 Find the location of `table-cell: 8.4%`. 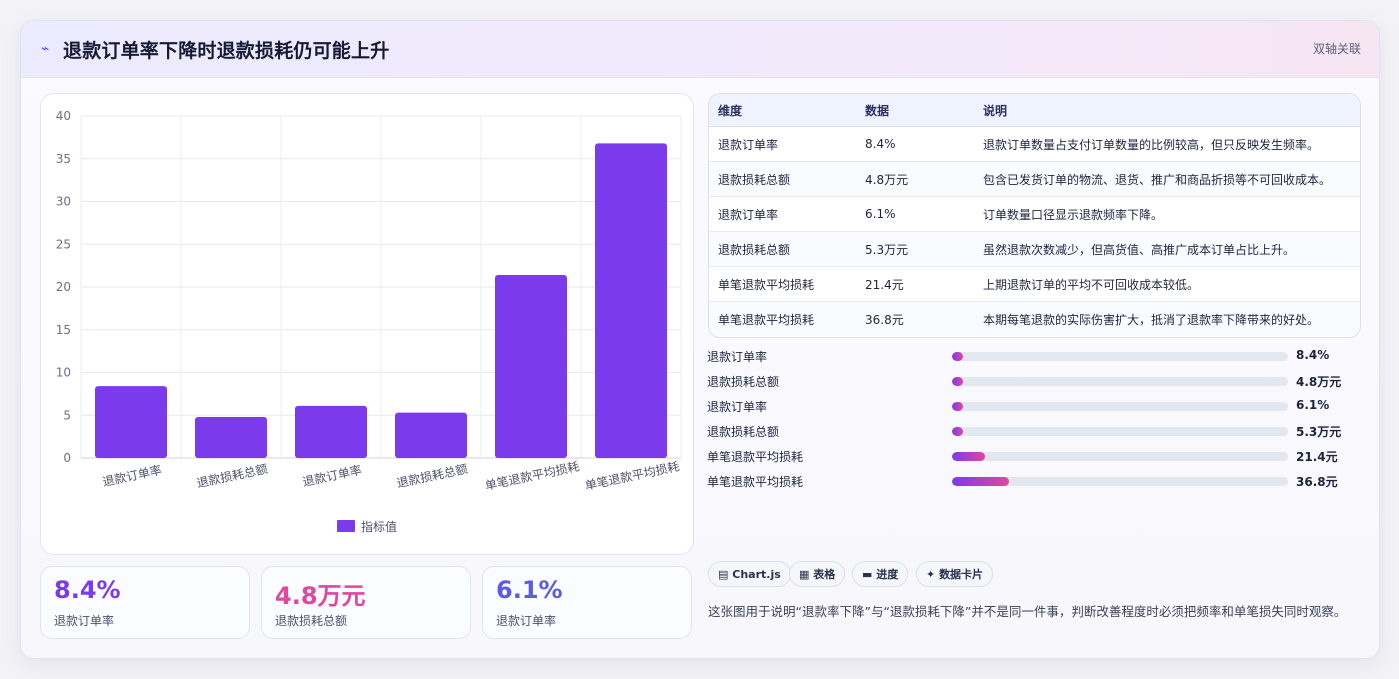

table-cell: 8.4% is located at coordinates (924, 144).